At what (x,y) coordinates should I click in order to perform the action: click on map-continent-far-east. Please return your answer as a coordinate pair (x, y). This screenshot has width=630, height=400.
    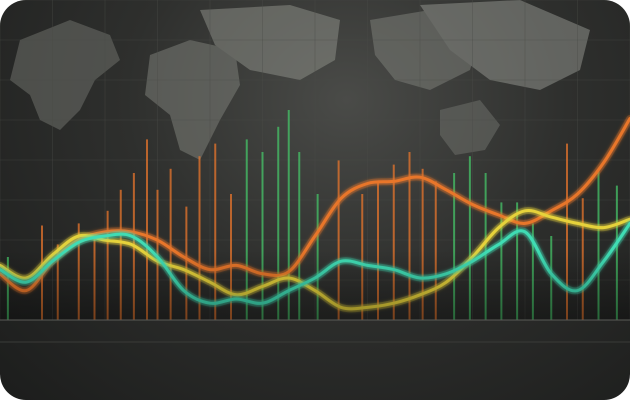
    Looking at the image, I should click on (505, 45).